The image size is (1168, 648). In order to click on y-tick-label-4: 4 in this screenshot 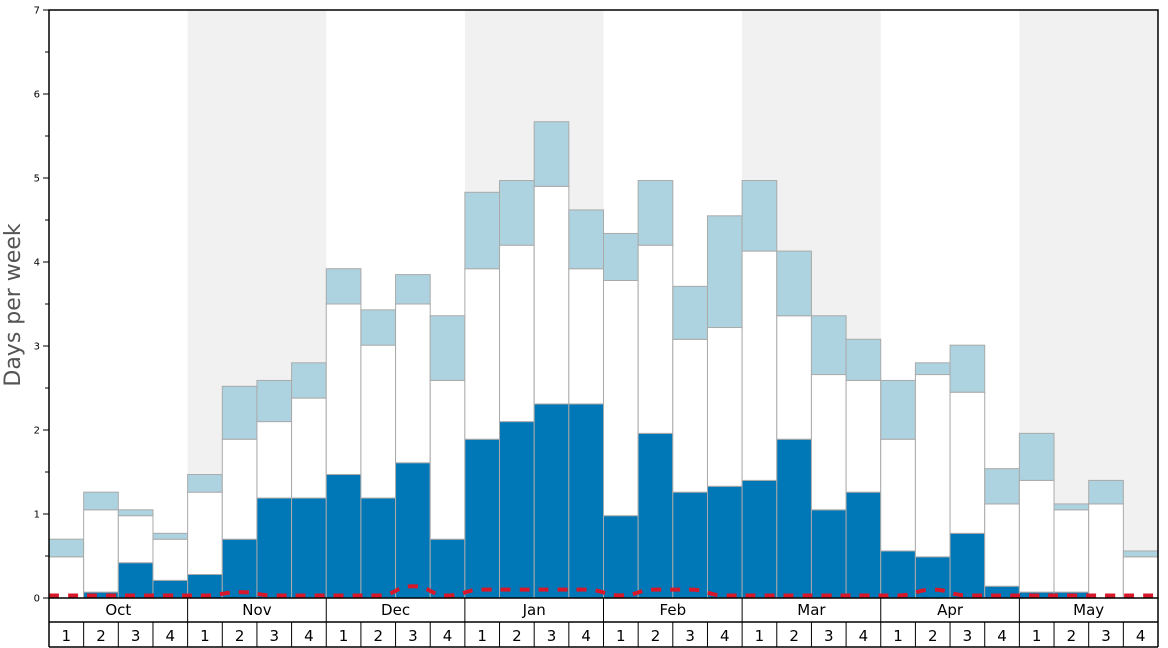, I will do `click(37, 263)`.